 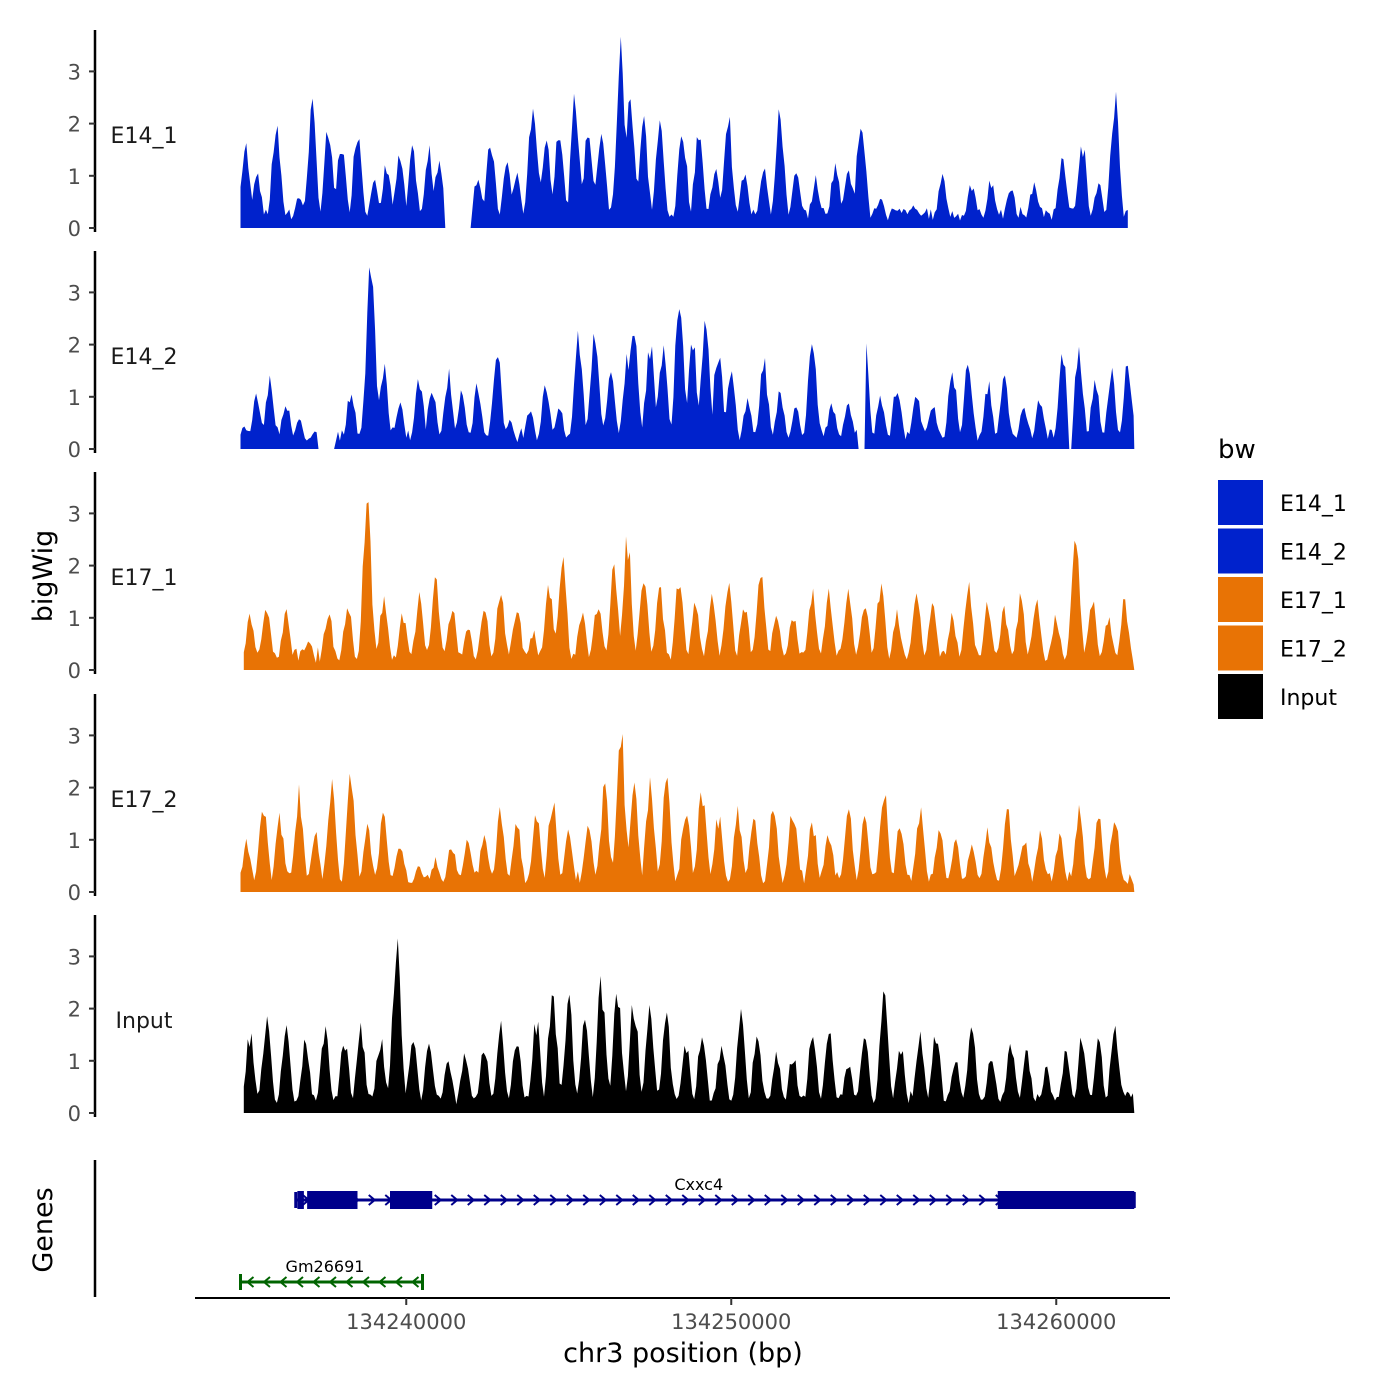 I want to click on track-label: E14_2, so click(x=144, y=357).